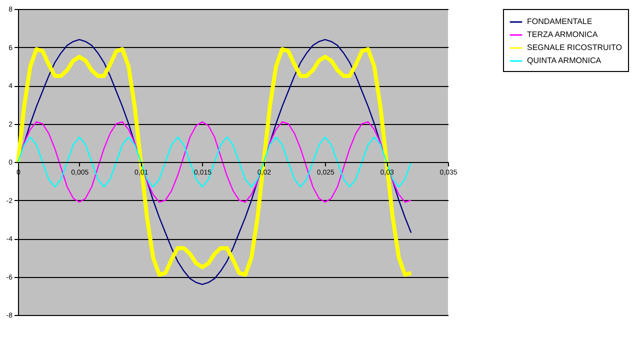  I want to click on legend-label: FONDAMENTALE, so click(559, 21).